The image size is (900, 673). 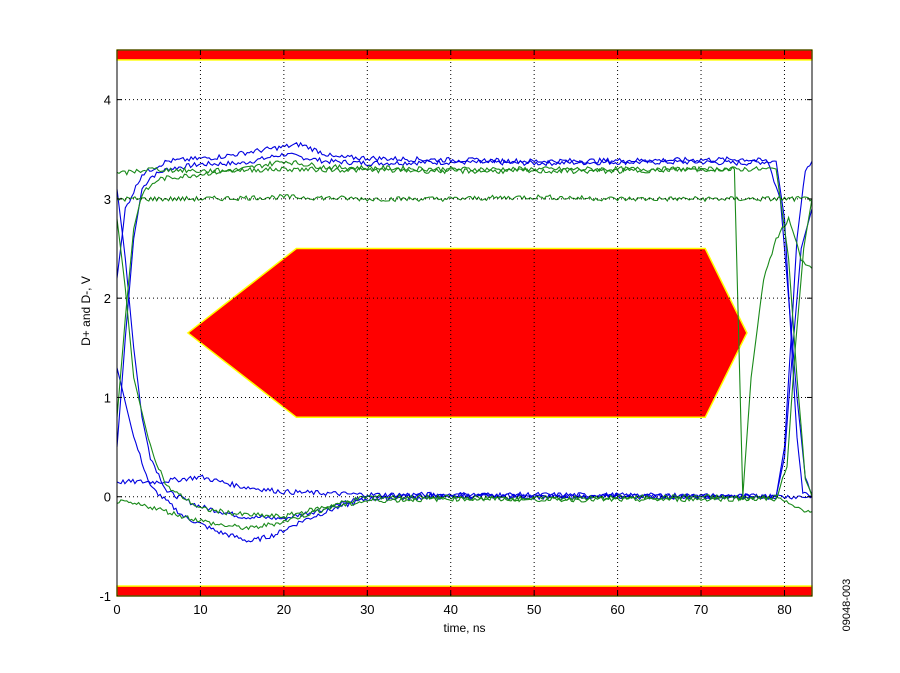 What do you see at coordinates (617, 609) in the screenshot?
I see `x-tick-label: 60` at bounding box center [617, 609].